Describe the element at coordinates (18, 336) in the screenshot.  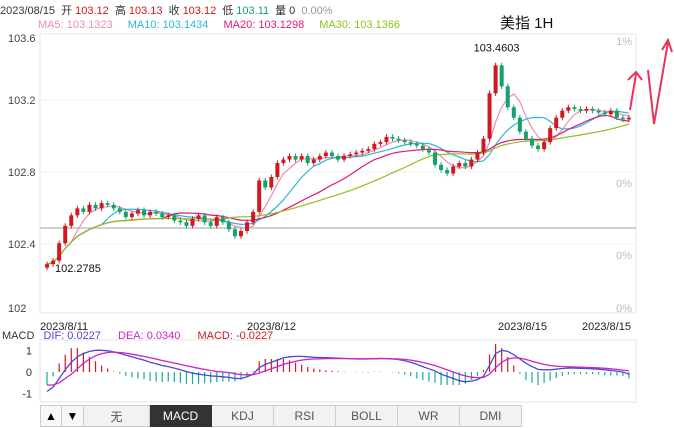
I see `macd-name: MACD` at that location.